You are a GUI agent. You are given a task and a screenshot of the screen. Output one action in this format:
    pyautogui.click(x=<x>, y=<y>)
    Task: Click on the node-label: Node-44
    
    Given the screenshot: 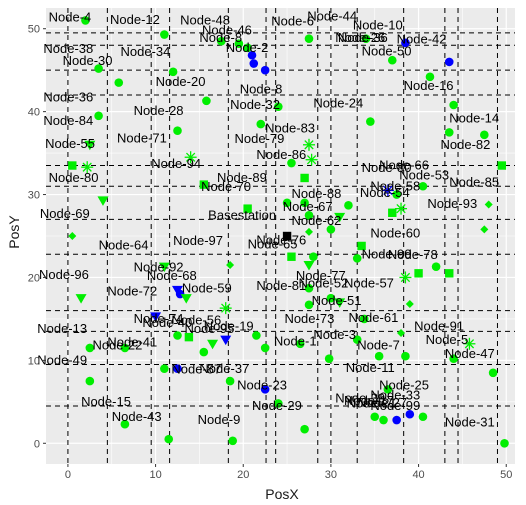 What is the action you would take?
    pyautogui.click(x=332, y=15)
    